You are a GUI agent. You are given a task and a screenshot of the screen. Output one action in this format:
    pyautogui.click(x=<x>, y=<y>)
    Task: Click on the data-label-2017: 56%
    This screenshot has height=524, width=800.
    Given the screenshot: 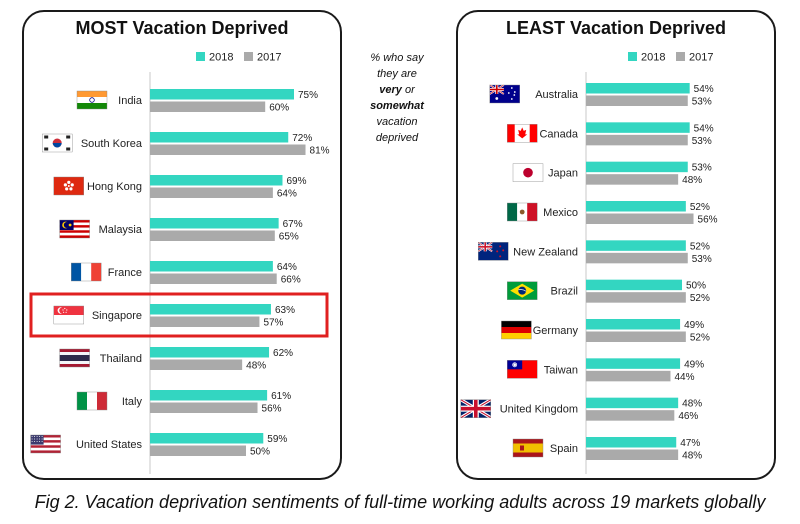 What is the action you would take?
    pyautogui.click(x=272, y=409)
    